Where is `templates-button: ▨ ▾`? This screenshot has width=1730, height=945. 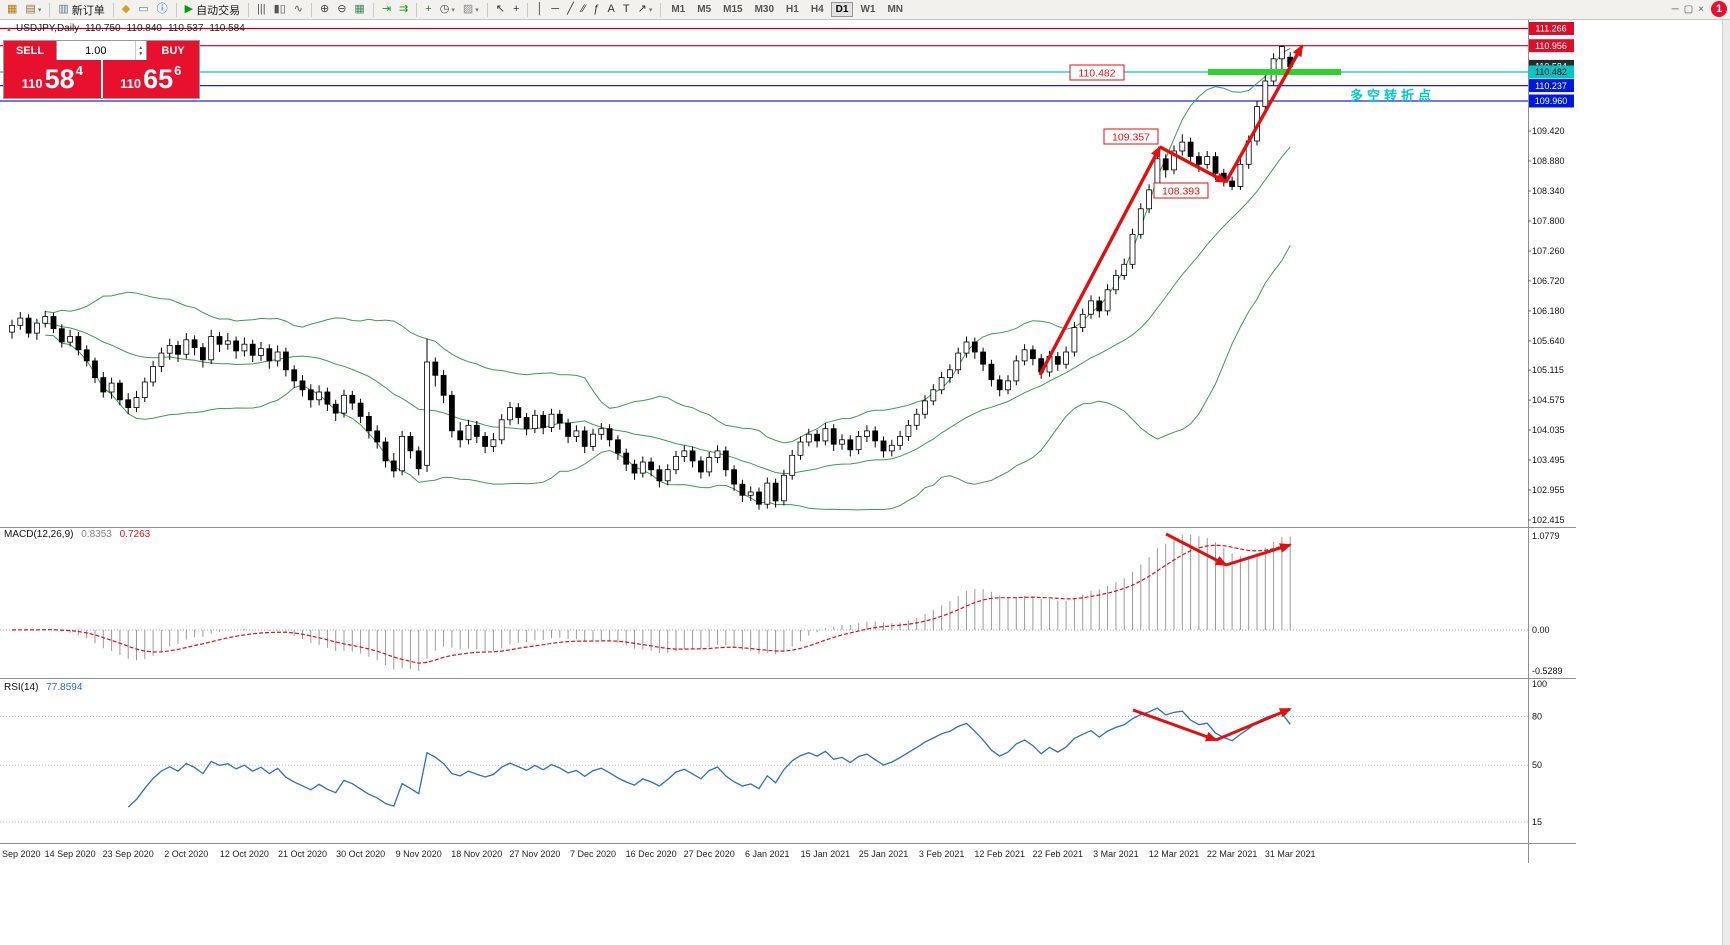 templates-button: ▨ ▾ is located at coordinates (471, 10).